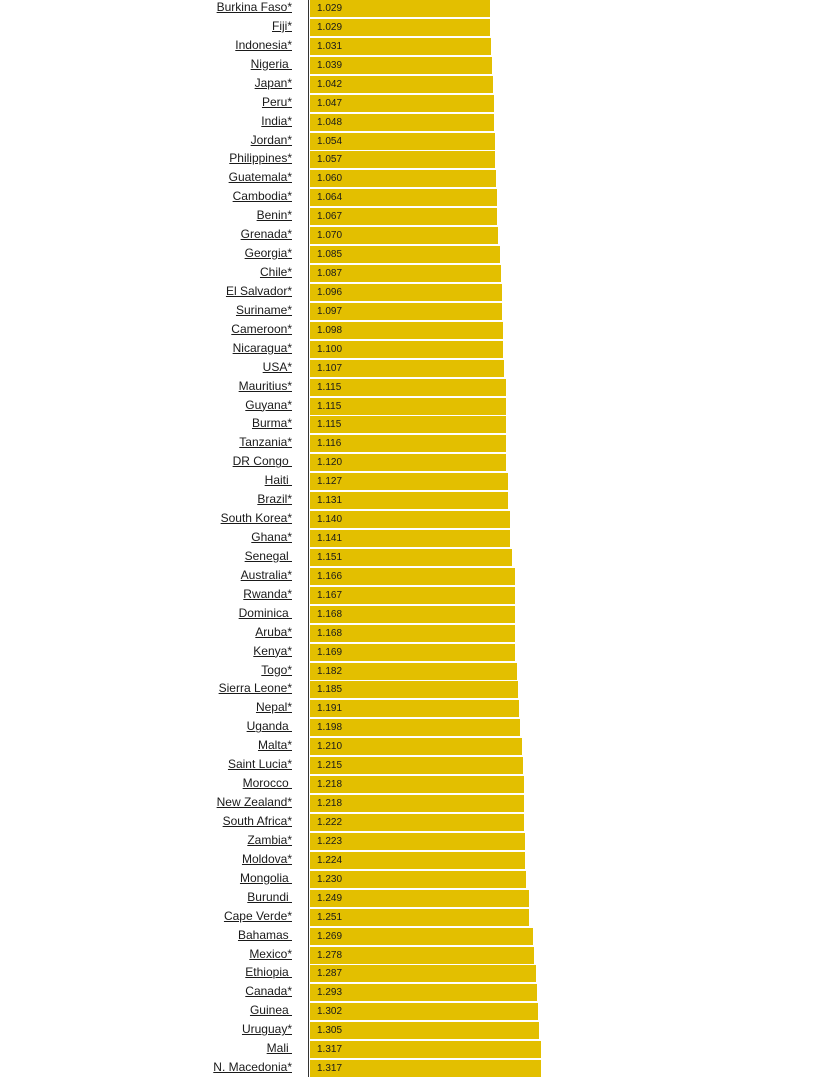 The width and height of the screenshot is (819, 1078). Describe the element at coordinates (409, 9) in the screenshot. I see `bar-row: Burkina Faso* 1.029` at that location.